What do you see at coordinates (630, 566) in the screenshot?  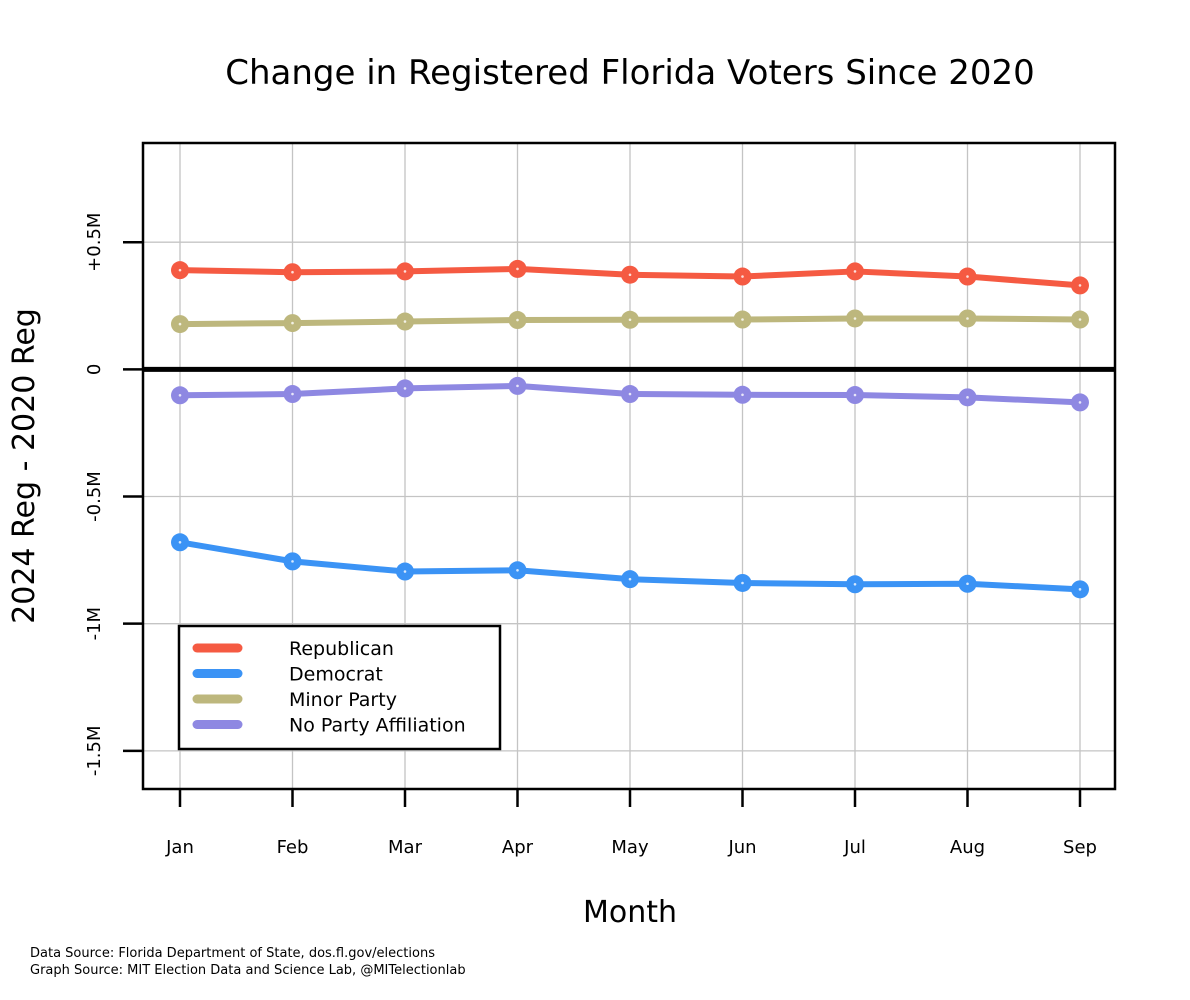 I see `series-democrat` at bounding box center [630, 566].